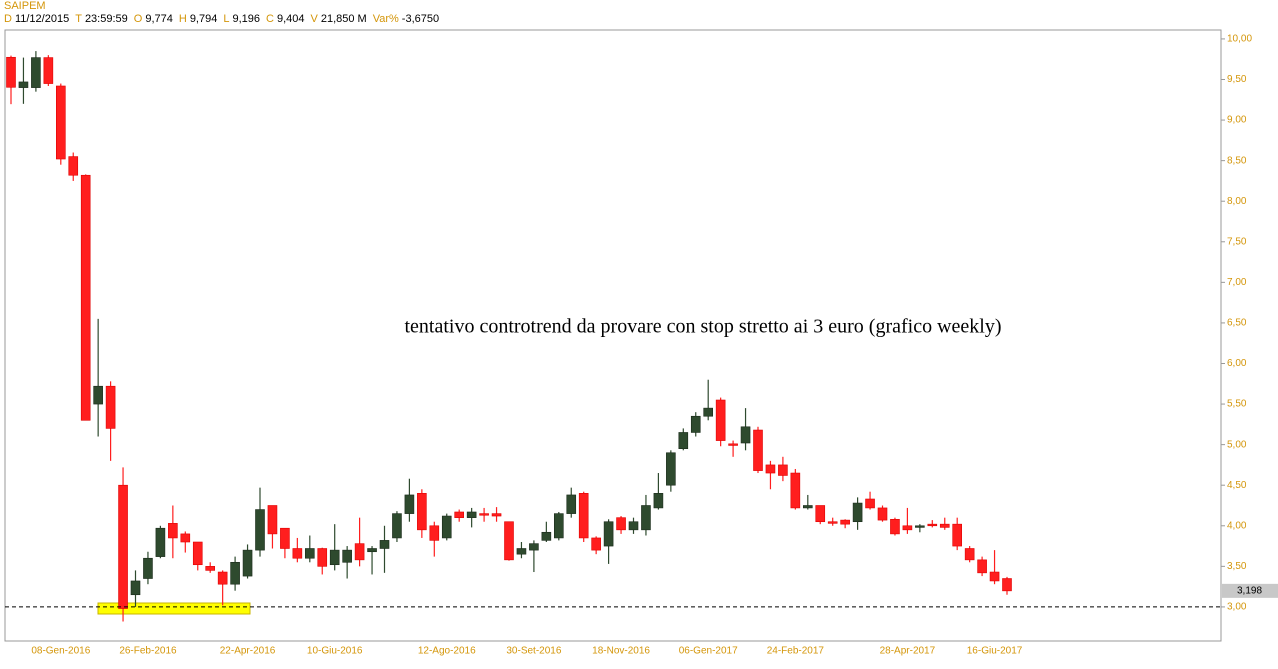 Image resolution: width=1278 pixels, height=669 pixels. Describe the element at coordinates (420, 19) in the screenshot. I see `info-value: -3,6750` at that location.